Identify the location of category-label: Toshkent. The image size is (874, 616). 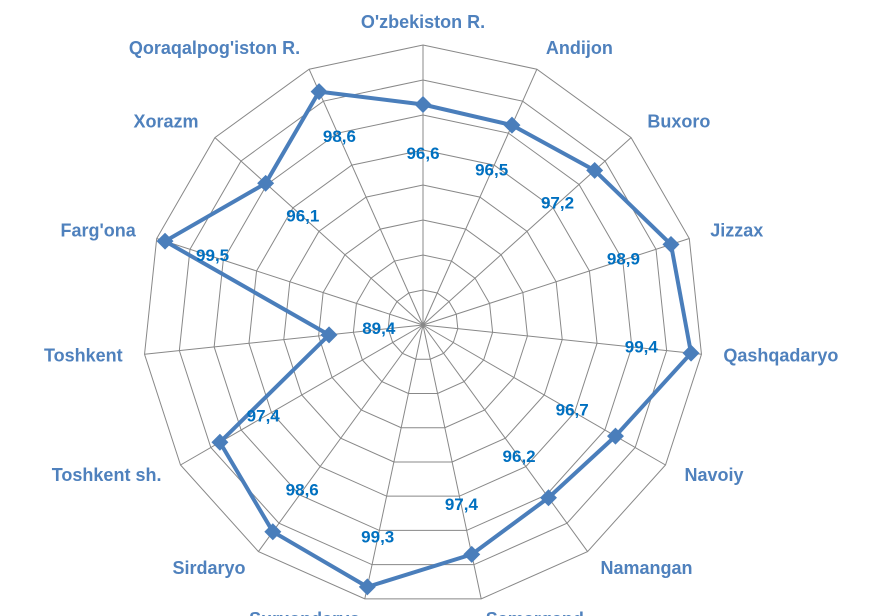
(83, 355).